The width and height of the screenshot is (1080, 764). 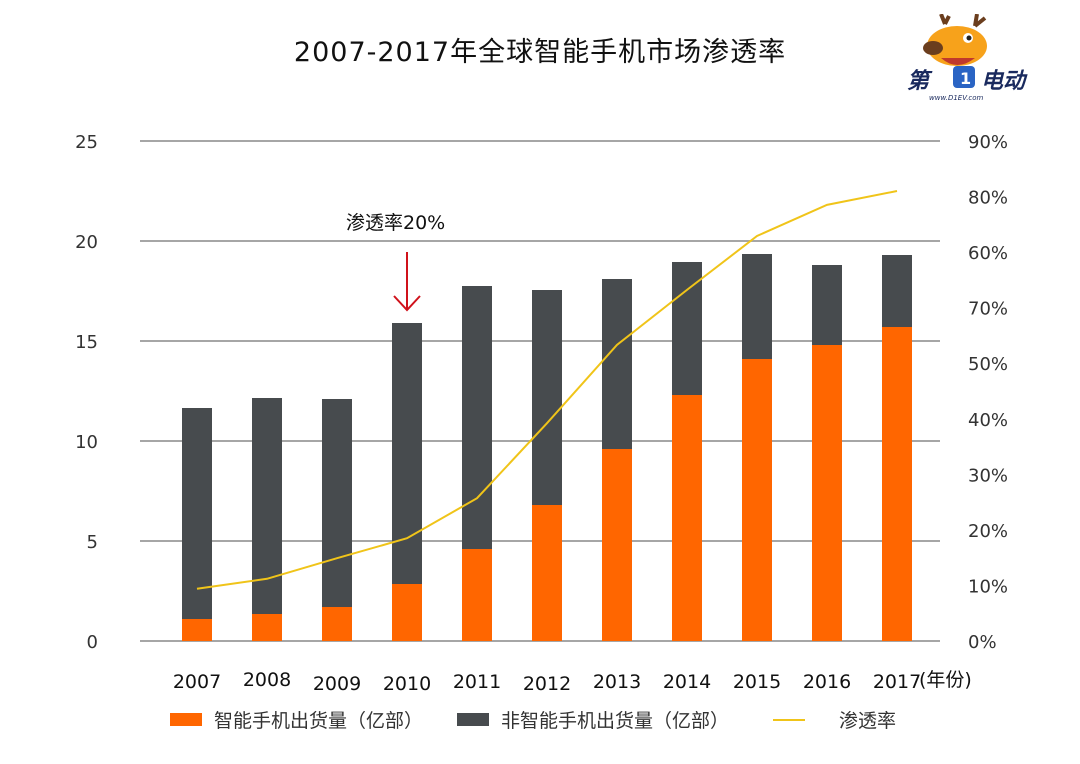 What do you see at coordinates (789, 719) in the screenshot?
I see `legend-swatch-penetration` at bounding box center [789, 719].